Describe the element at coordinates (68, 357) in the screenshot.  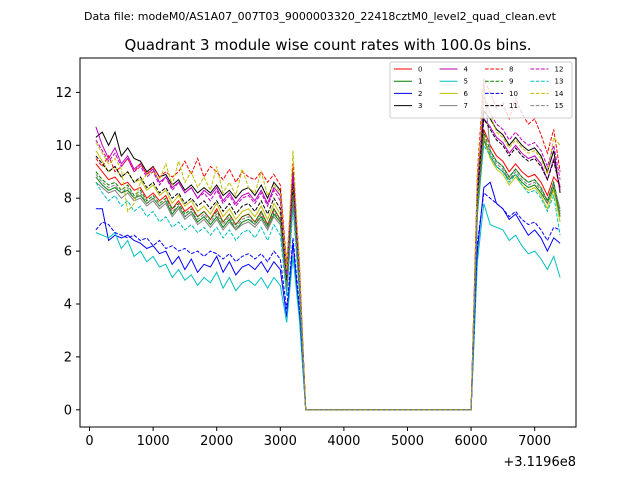
I see `y-tick-label: 2` at that location.